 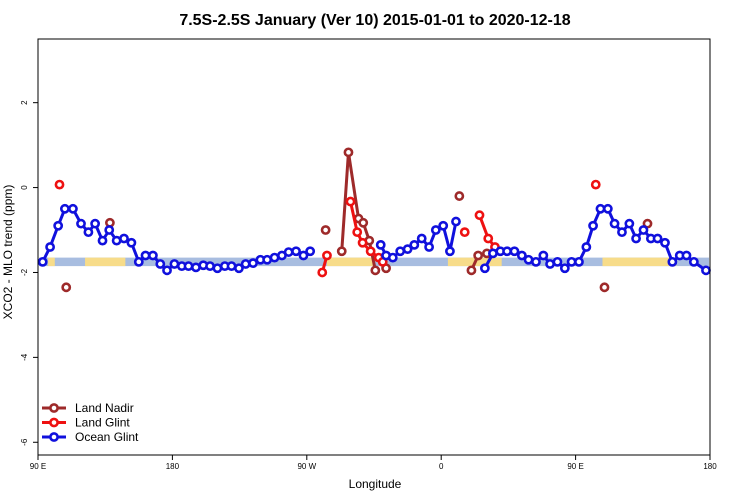 I want to click on legend-item: Land Glint, so click(x=86, y=423).